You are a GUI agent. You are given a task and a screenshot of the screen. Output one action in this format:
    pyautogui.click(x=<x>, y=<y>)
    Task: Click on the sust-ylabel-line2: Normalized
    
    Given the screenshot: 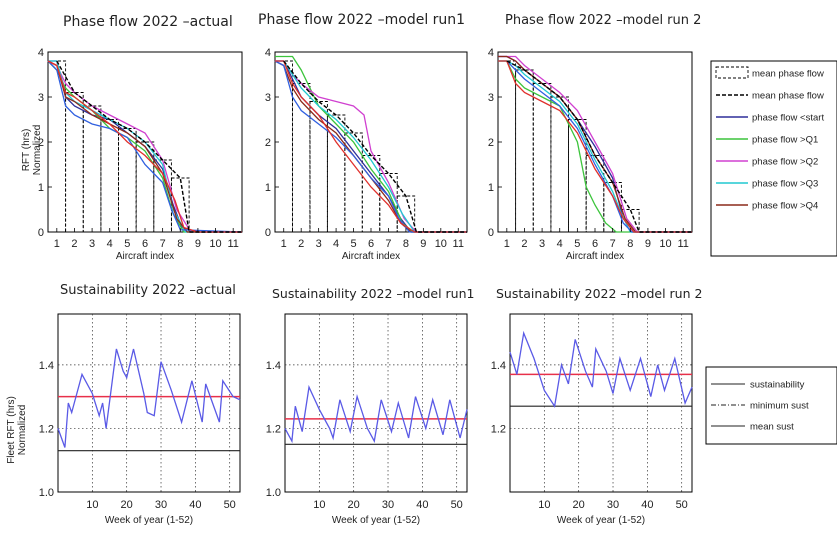 What is the action you would take?
    pyautogui.click(x=22, y=430)
    